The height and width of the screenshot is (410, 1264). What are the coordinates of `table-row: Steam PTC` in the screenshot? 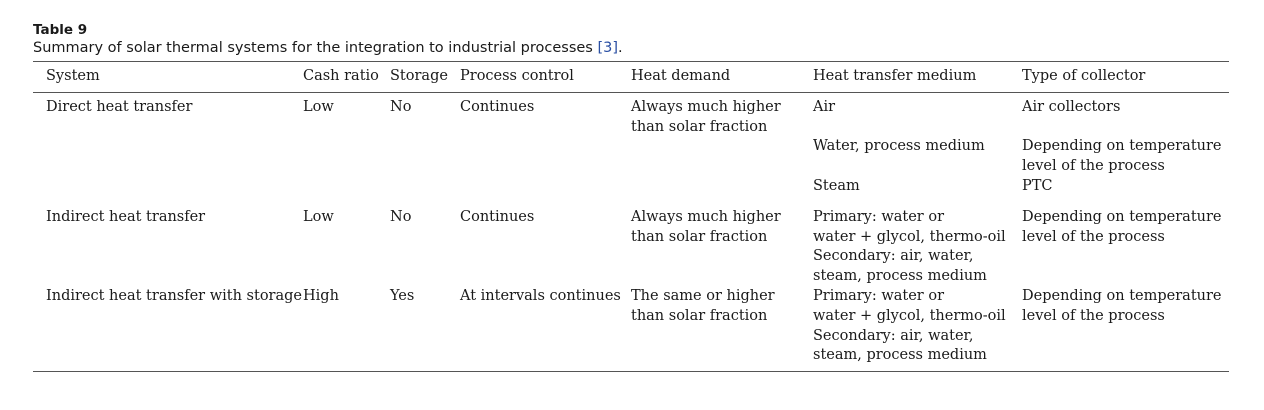 It's located at (631, 187).